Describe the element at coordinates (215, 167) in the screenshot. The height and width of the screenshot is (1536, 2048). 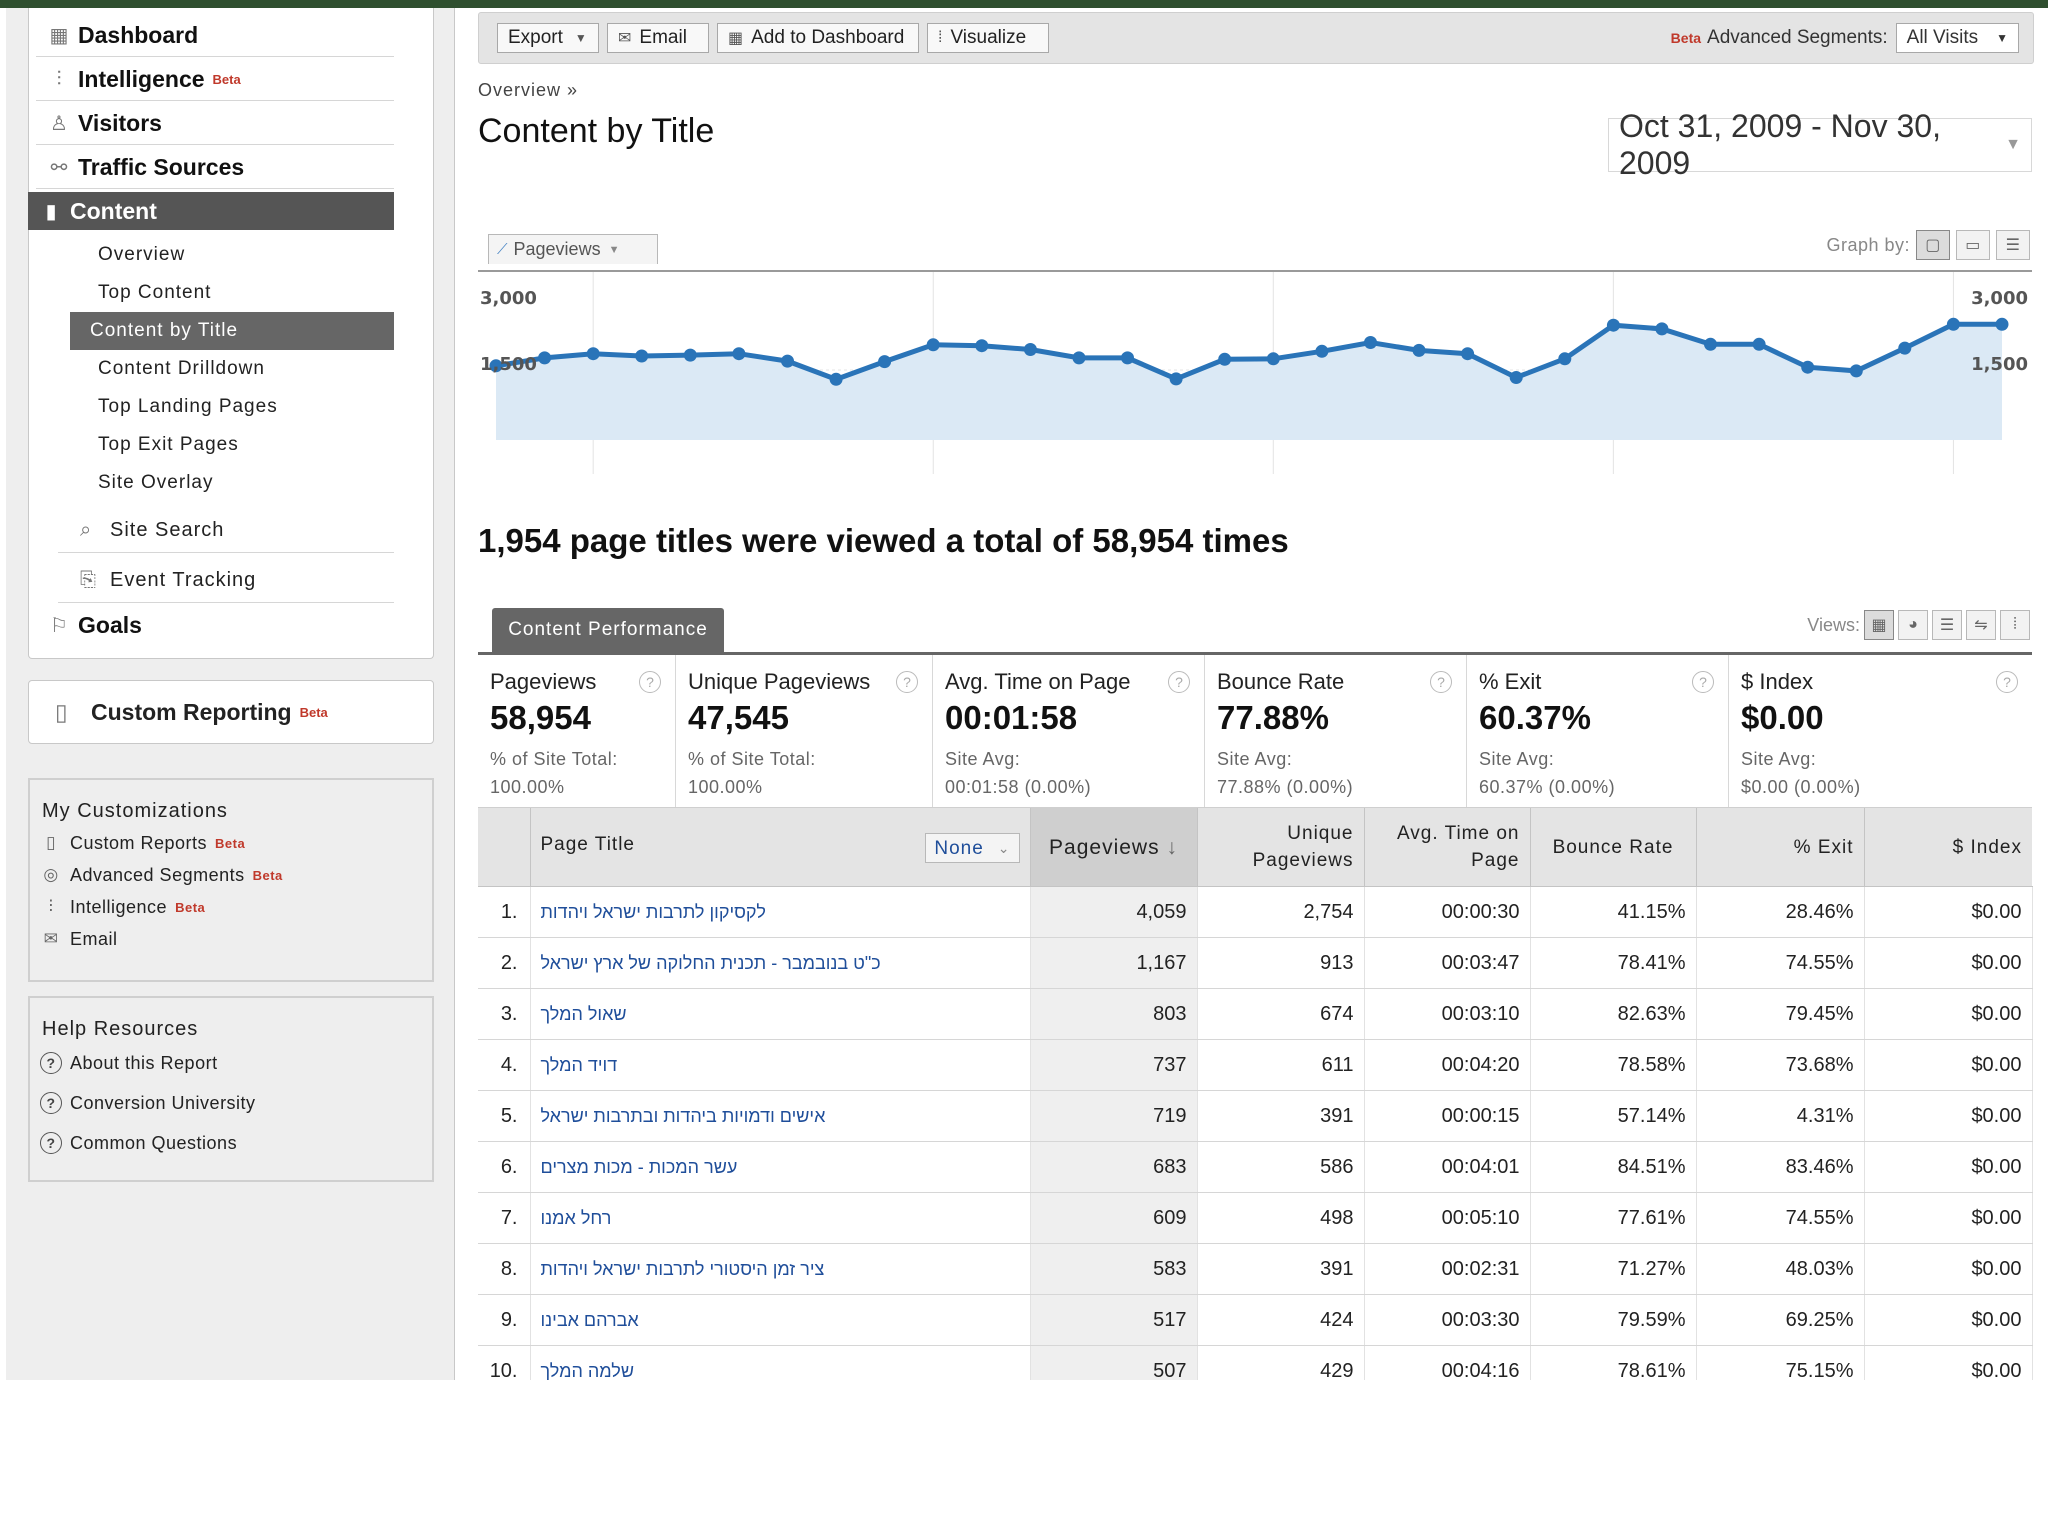
I see `nav-traffic-sources: ⚯ Traffic Sources` at that location.